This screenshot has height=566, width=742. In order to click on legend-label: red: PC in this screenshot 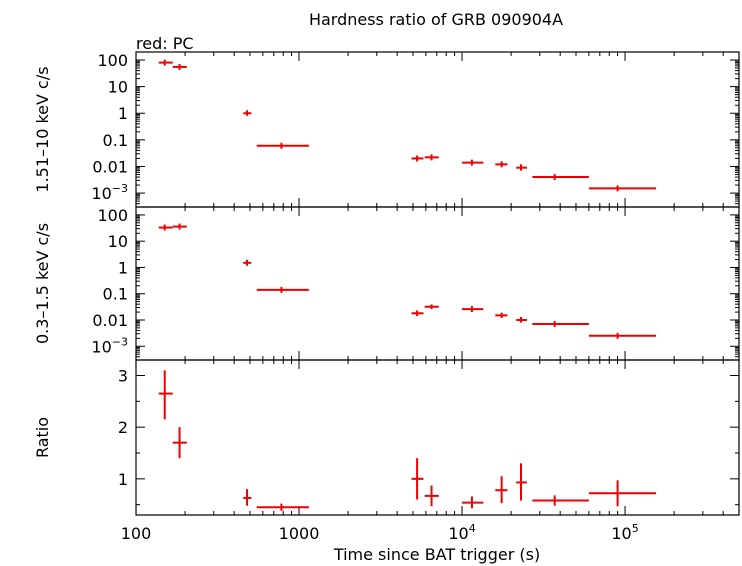, I will do `click(165, 43)`.